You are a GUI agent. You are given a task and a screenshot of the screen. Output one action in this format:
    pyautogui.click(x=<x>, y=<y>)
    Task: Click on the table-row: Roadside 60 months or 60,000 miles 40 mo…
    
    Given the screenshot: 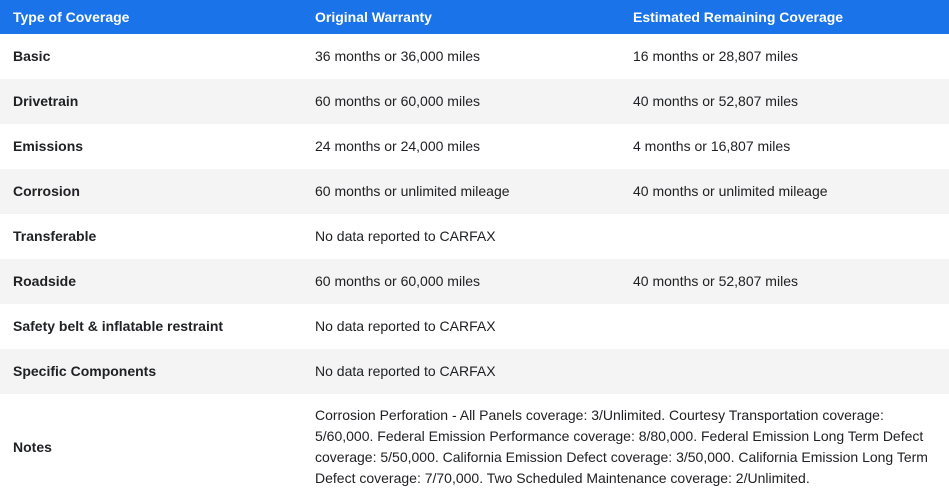 What is the action you would take?
    pyautogui.click(x=474, y=281)
    